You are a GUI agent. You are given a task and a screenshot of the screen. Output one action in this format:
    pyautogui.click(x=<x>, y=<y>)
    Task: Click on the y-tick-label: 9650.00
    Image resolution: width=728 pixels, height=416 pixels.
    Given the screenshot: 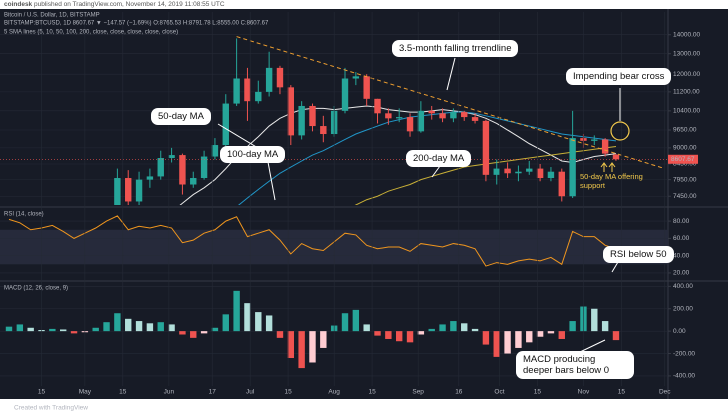 What is the action you would take?
    pyautogui.click(x=685, y=130)
    